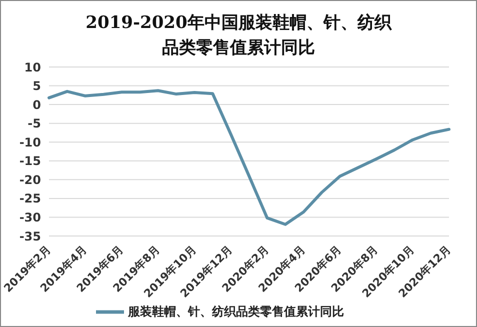  I want to click on y-tick-label: -25, so click(30, 199).